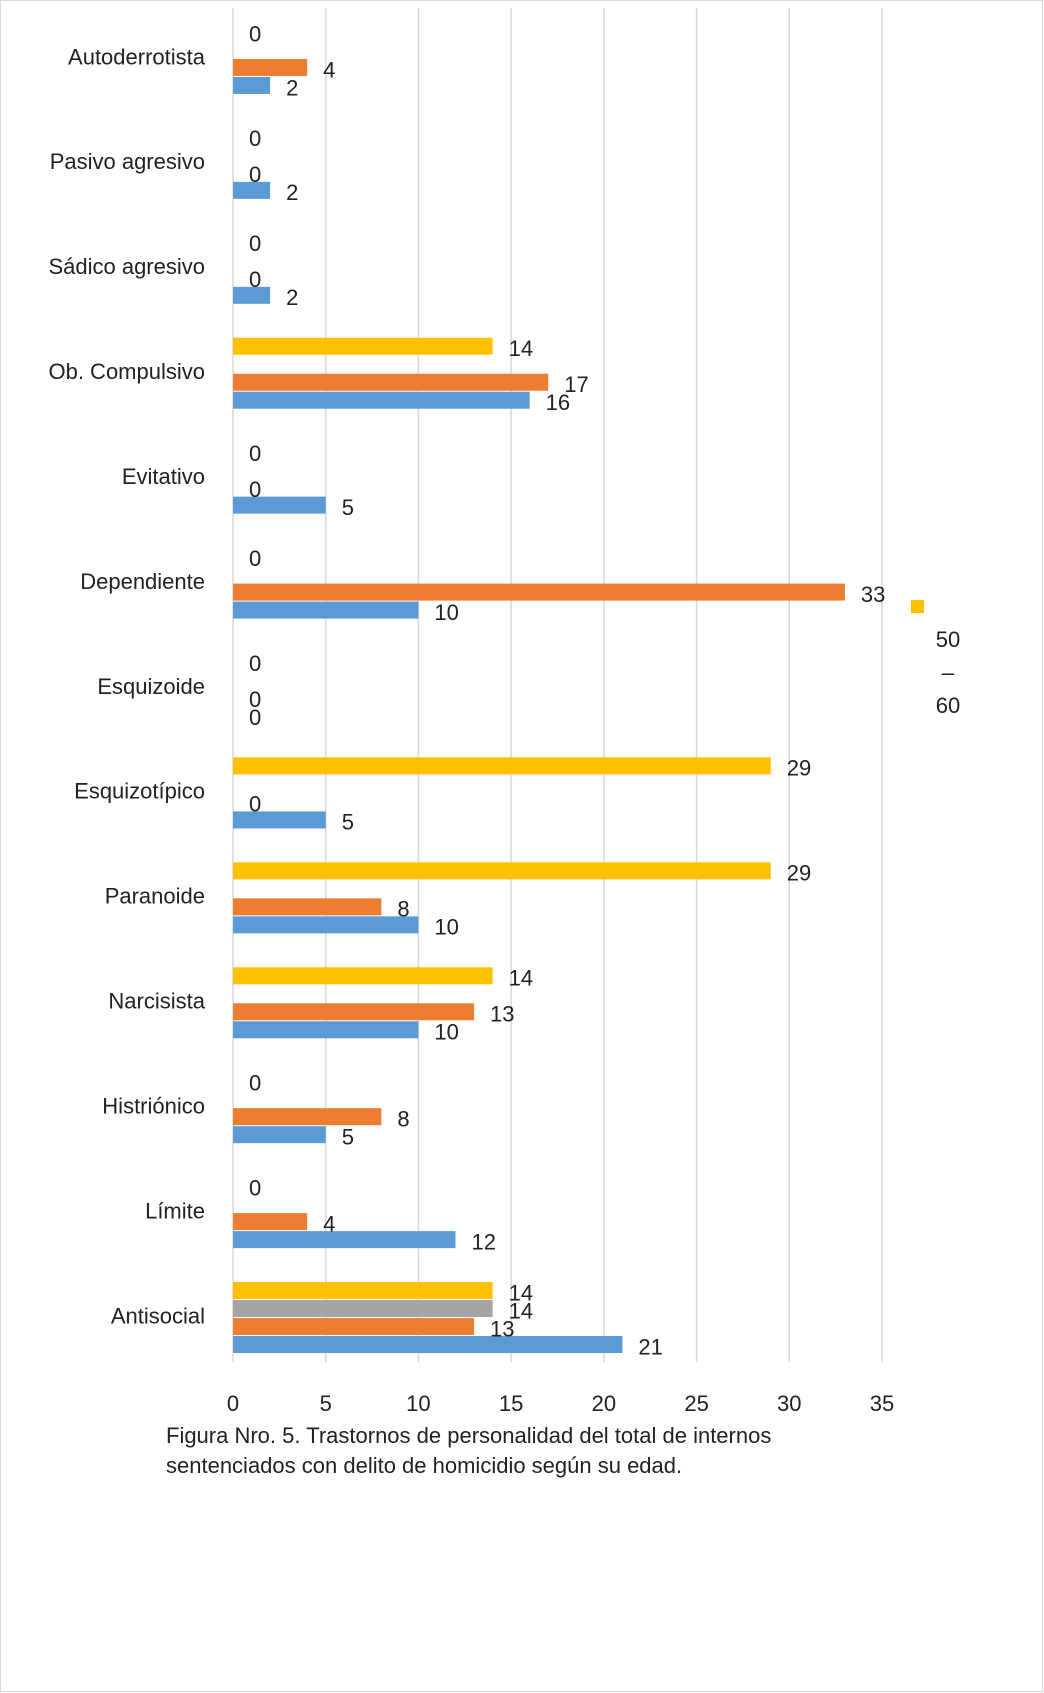 This screenshot has width=1044, height=1693. What do you see at coordinates (139, 791) in the screenshot?
I see `y-tick-label: Esquizotípico` at bounding box center [139, 791].